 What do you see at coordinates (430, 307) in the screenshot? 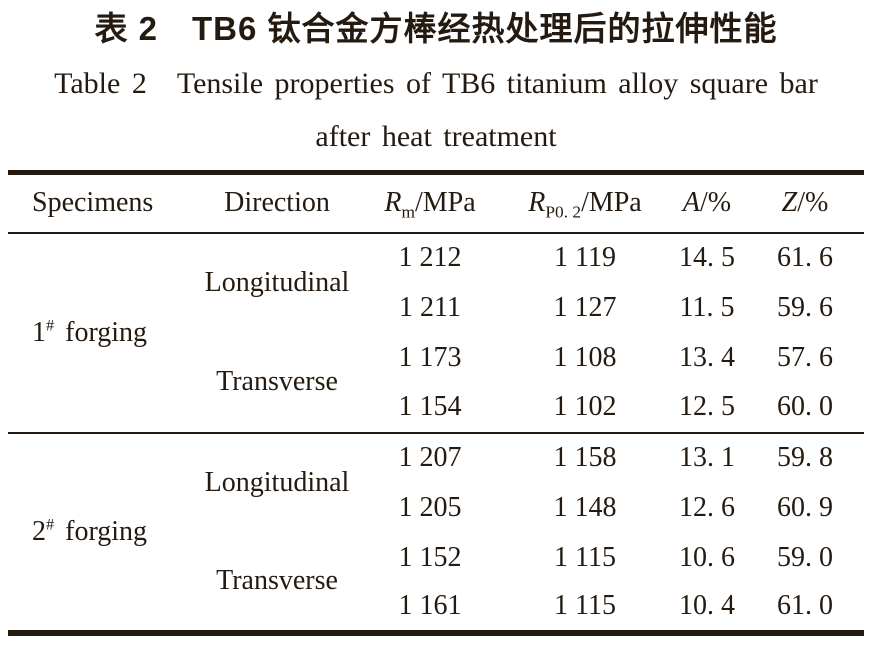
I see `rm-value: 1 211` at bounding box center [430, 307].